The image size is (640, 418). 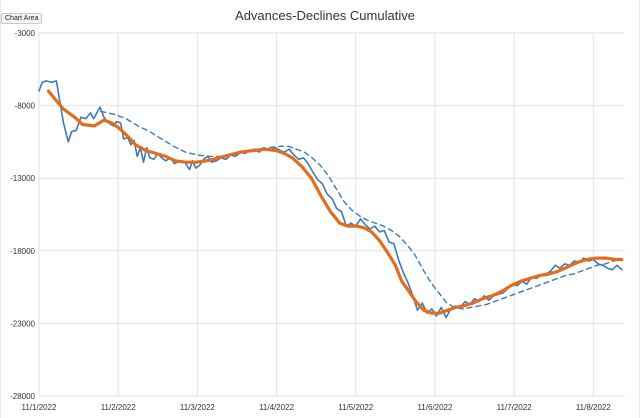 What do you see at coordinates (22, 18) in the screenshot?
I see `chart-area-tooltip: Chart Area` at bounding box center [22, 18].